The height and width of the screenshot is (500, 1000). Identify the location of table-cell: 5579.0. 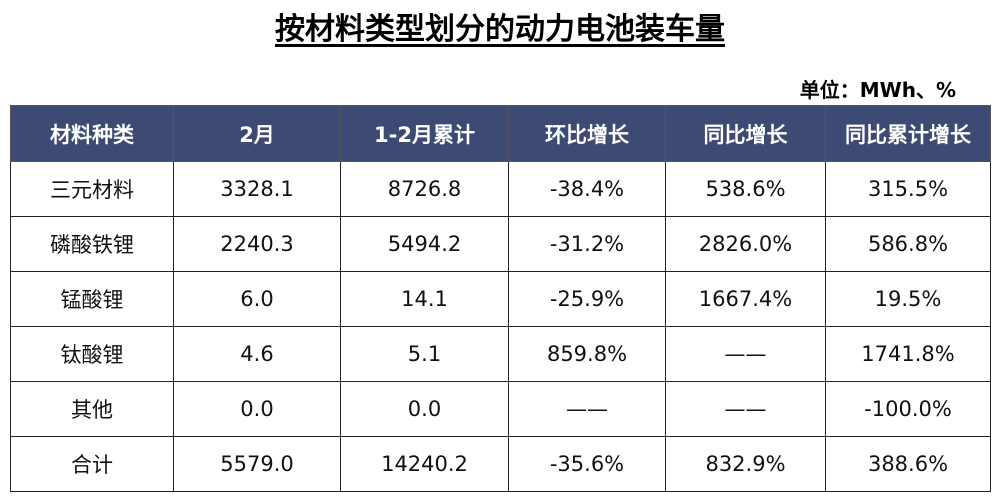
(257, 464).